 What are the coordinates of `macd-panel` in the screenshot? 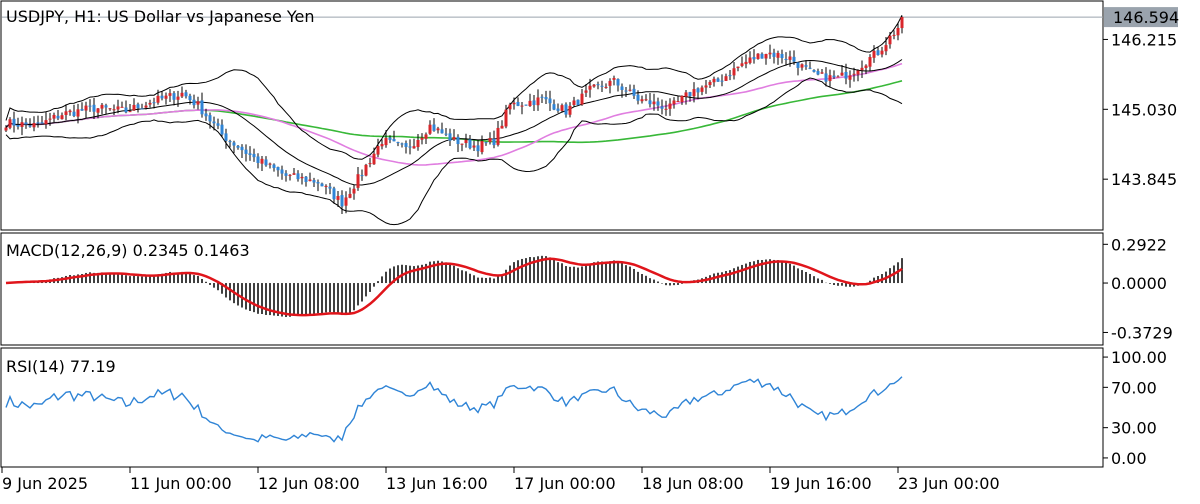 It's located at (454, 286).